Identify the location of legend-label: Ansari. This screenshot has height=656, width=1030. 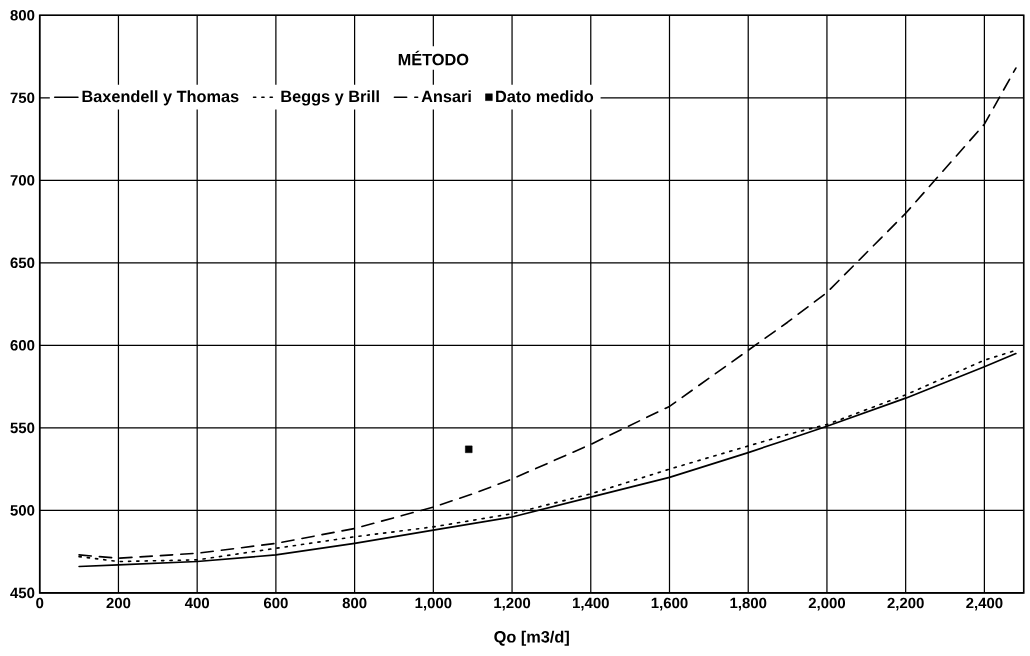
(446, 96).